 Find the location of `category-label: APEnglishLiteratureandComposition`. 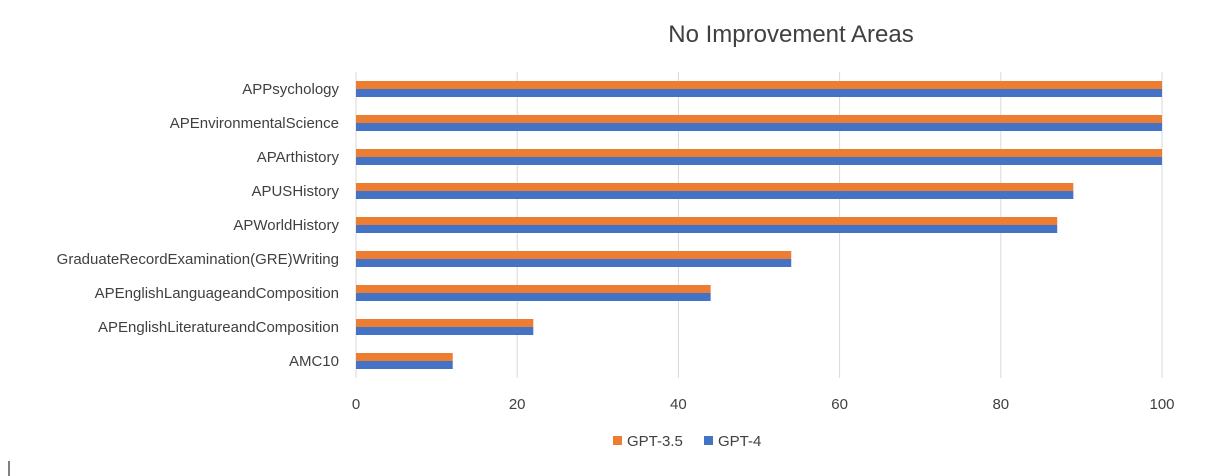

category-label: APEnglishLiteratureandComposition is located at coordinates (218, 327).